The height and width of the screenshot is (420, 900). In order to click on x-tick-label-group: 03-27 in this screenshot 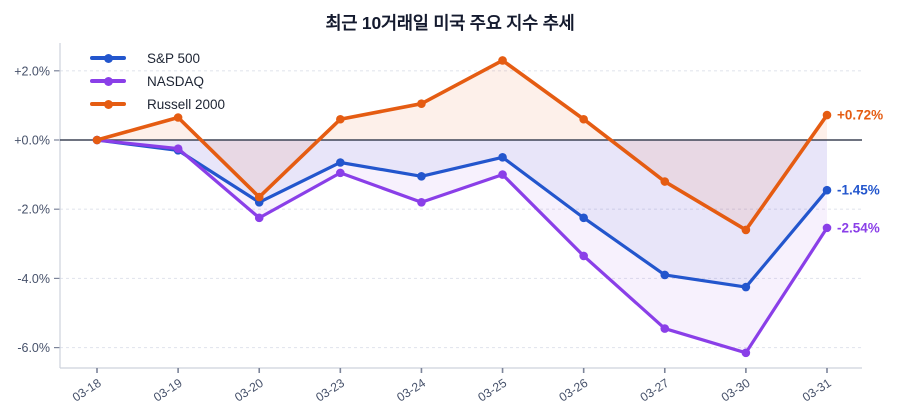, I will do `click(655, 390)`.